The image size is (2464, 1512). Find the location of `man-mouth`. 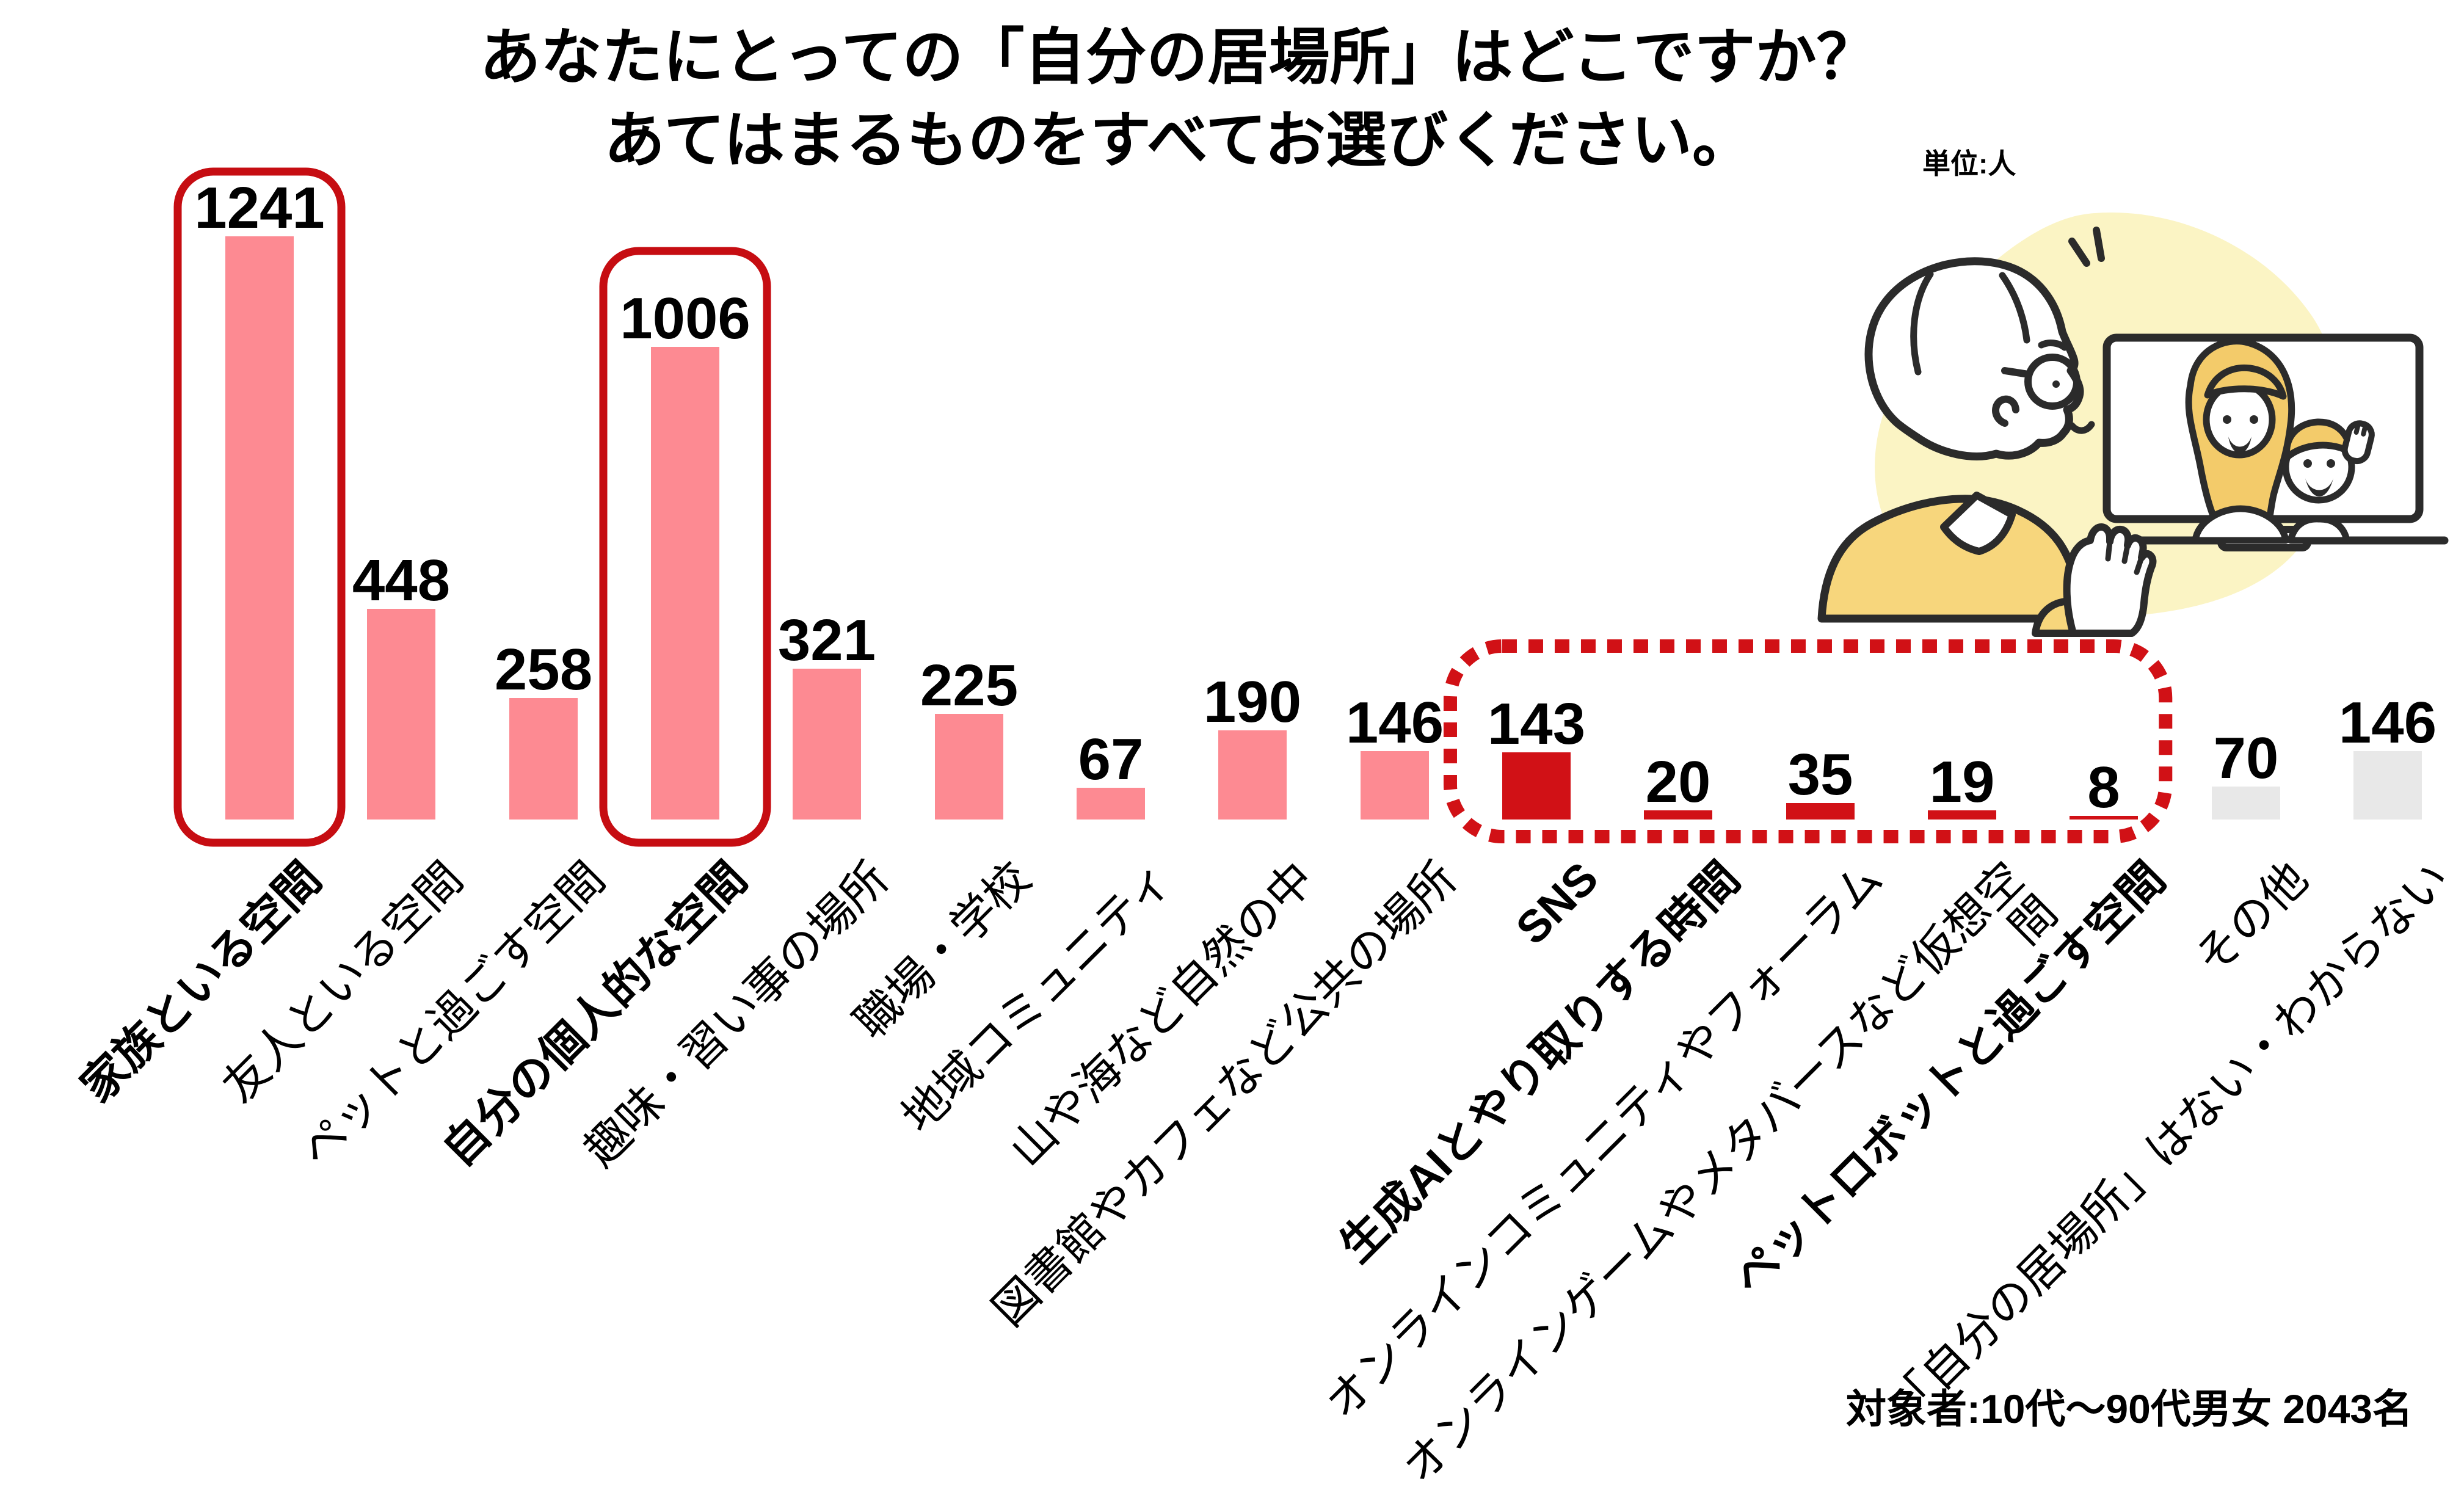

man-mouth is located at coordinates (2081, 428).